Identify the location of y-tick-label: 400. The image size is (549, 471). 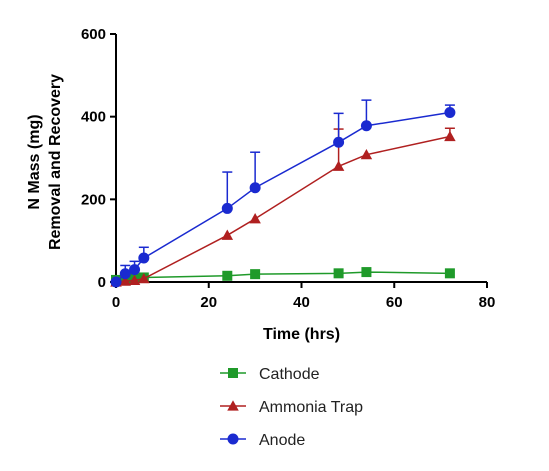
(93, 117).